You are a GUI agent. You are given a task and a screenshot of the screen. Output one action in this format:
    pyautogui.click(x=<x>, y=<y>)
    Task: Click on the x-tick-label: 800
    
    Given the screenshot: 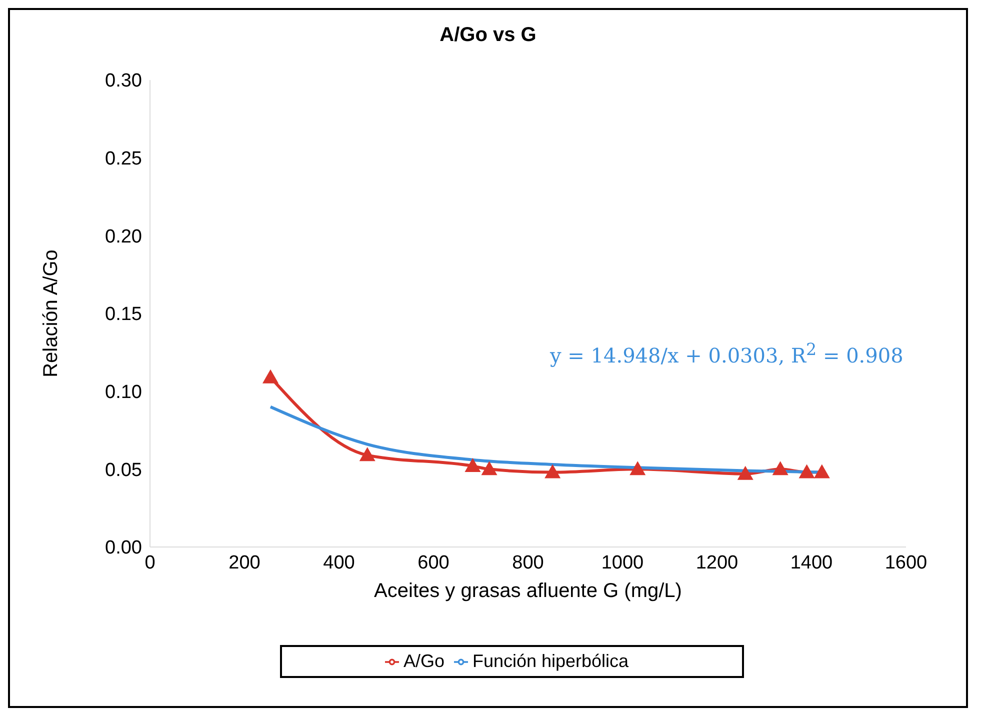 What is the action you would take?
    pyautogui.click(x=528, y=563)
    